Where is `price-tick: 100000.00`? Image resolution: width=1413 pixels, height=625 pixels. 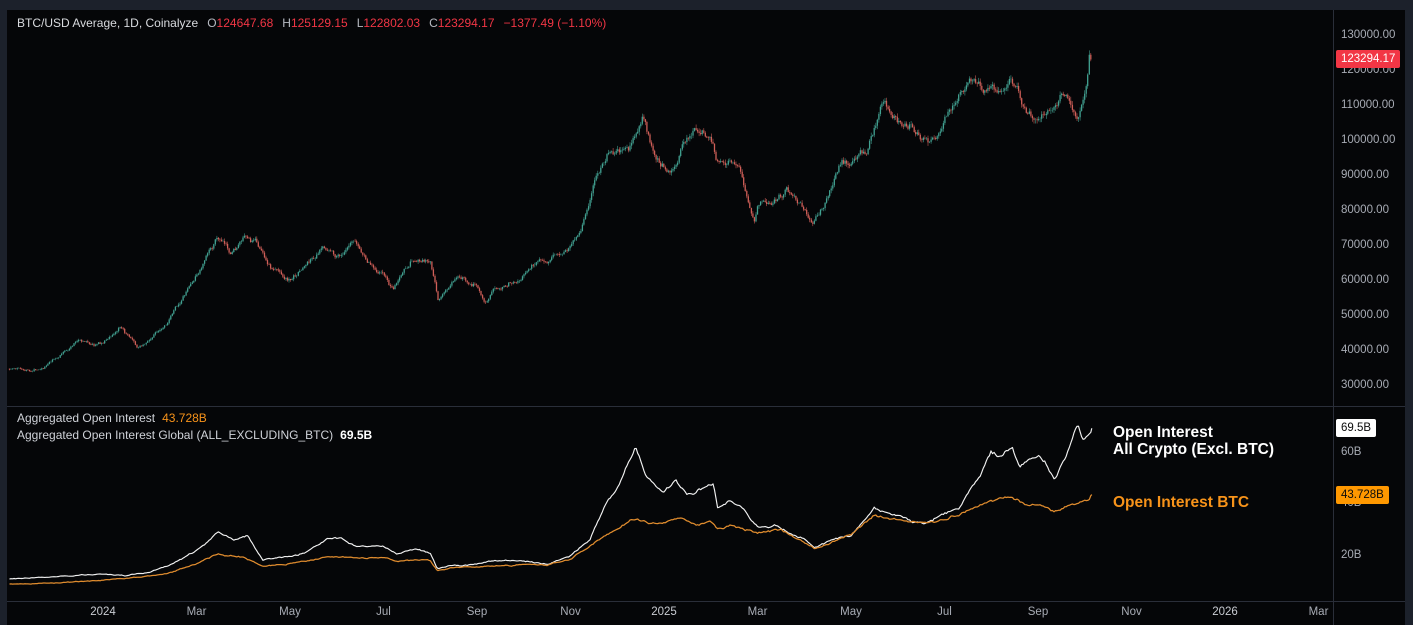 price-tick: 100000.00 is located at coordinates (1368, 140).